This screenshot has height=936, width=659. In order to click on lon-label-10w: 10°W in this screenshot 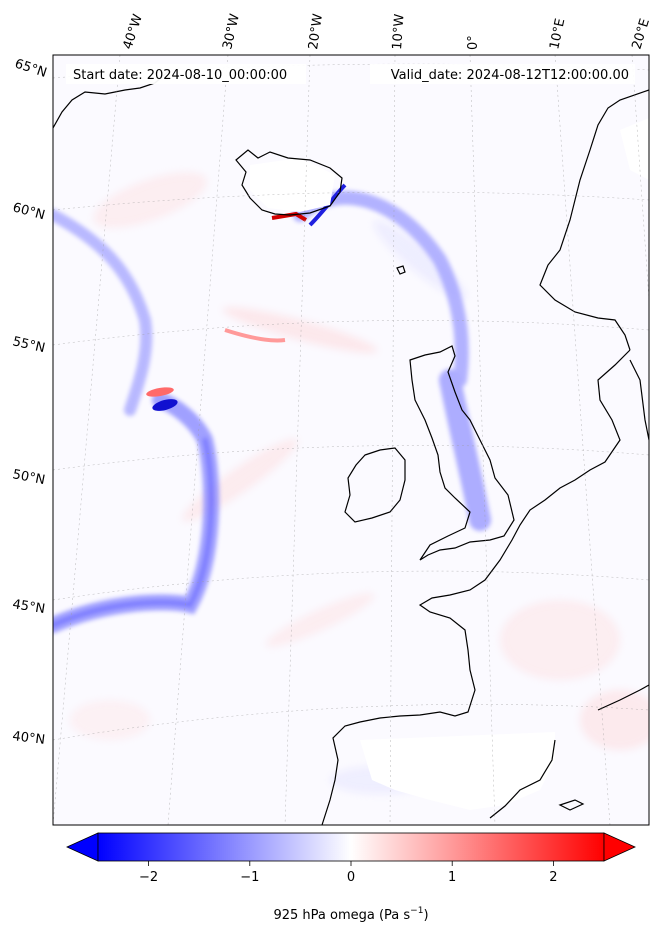, I will do `click(398, 31)`.